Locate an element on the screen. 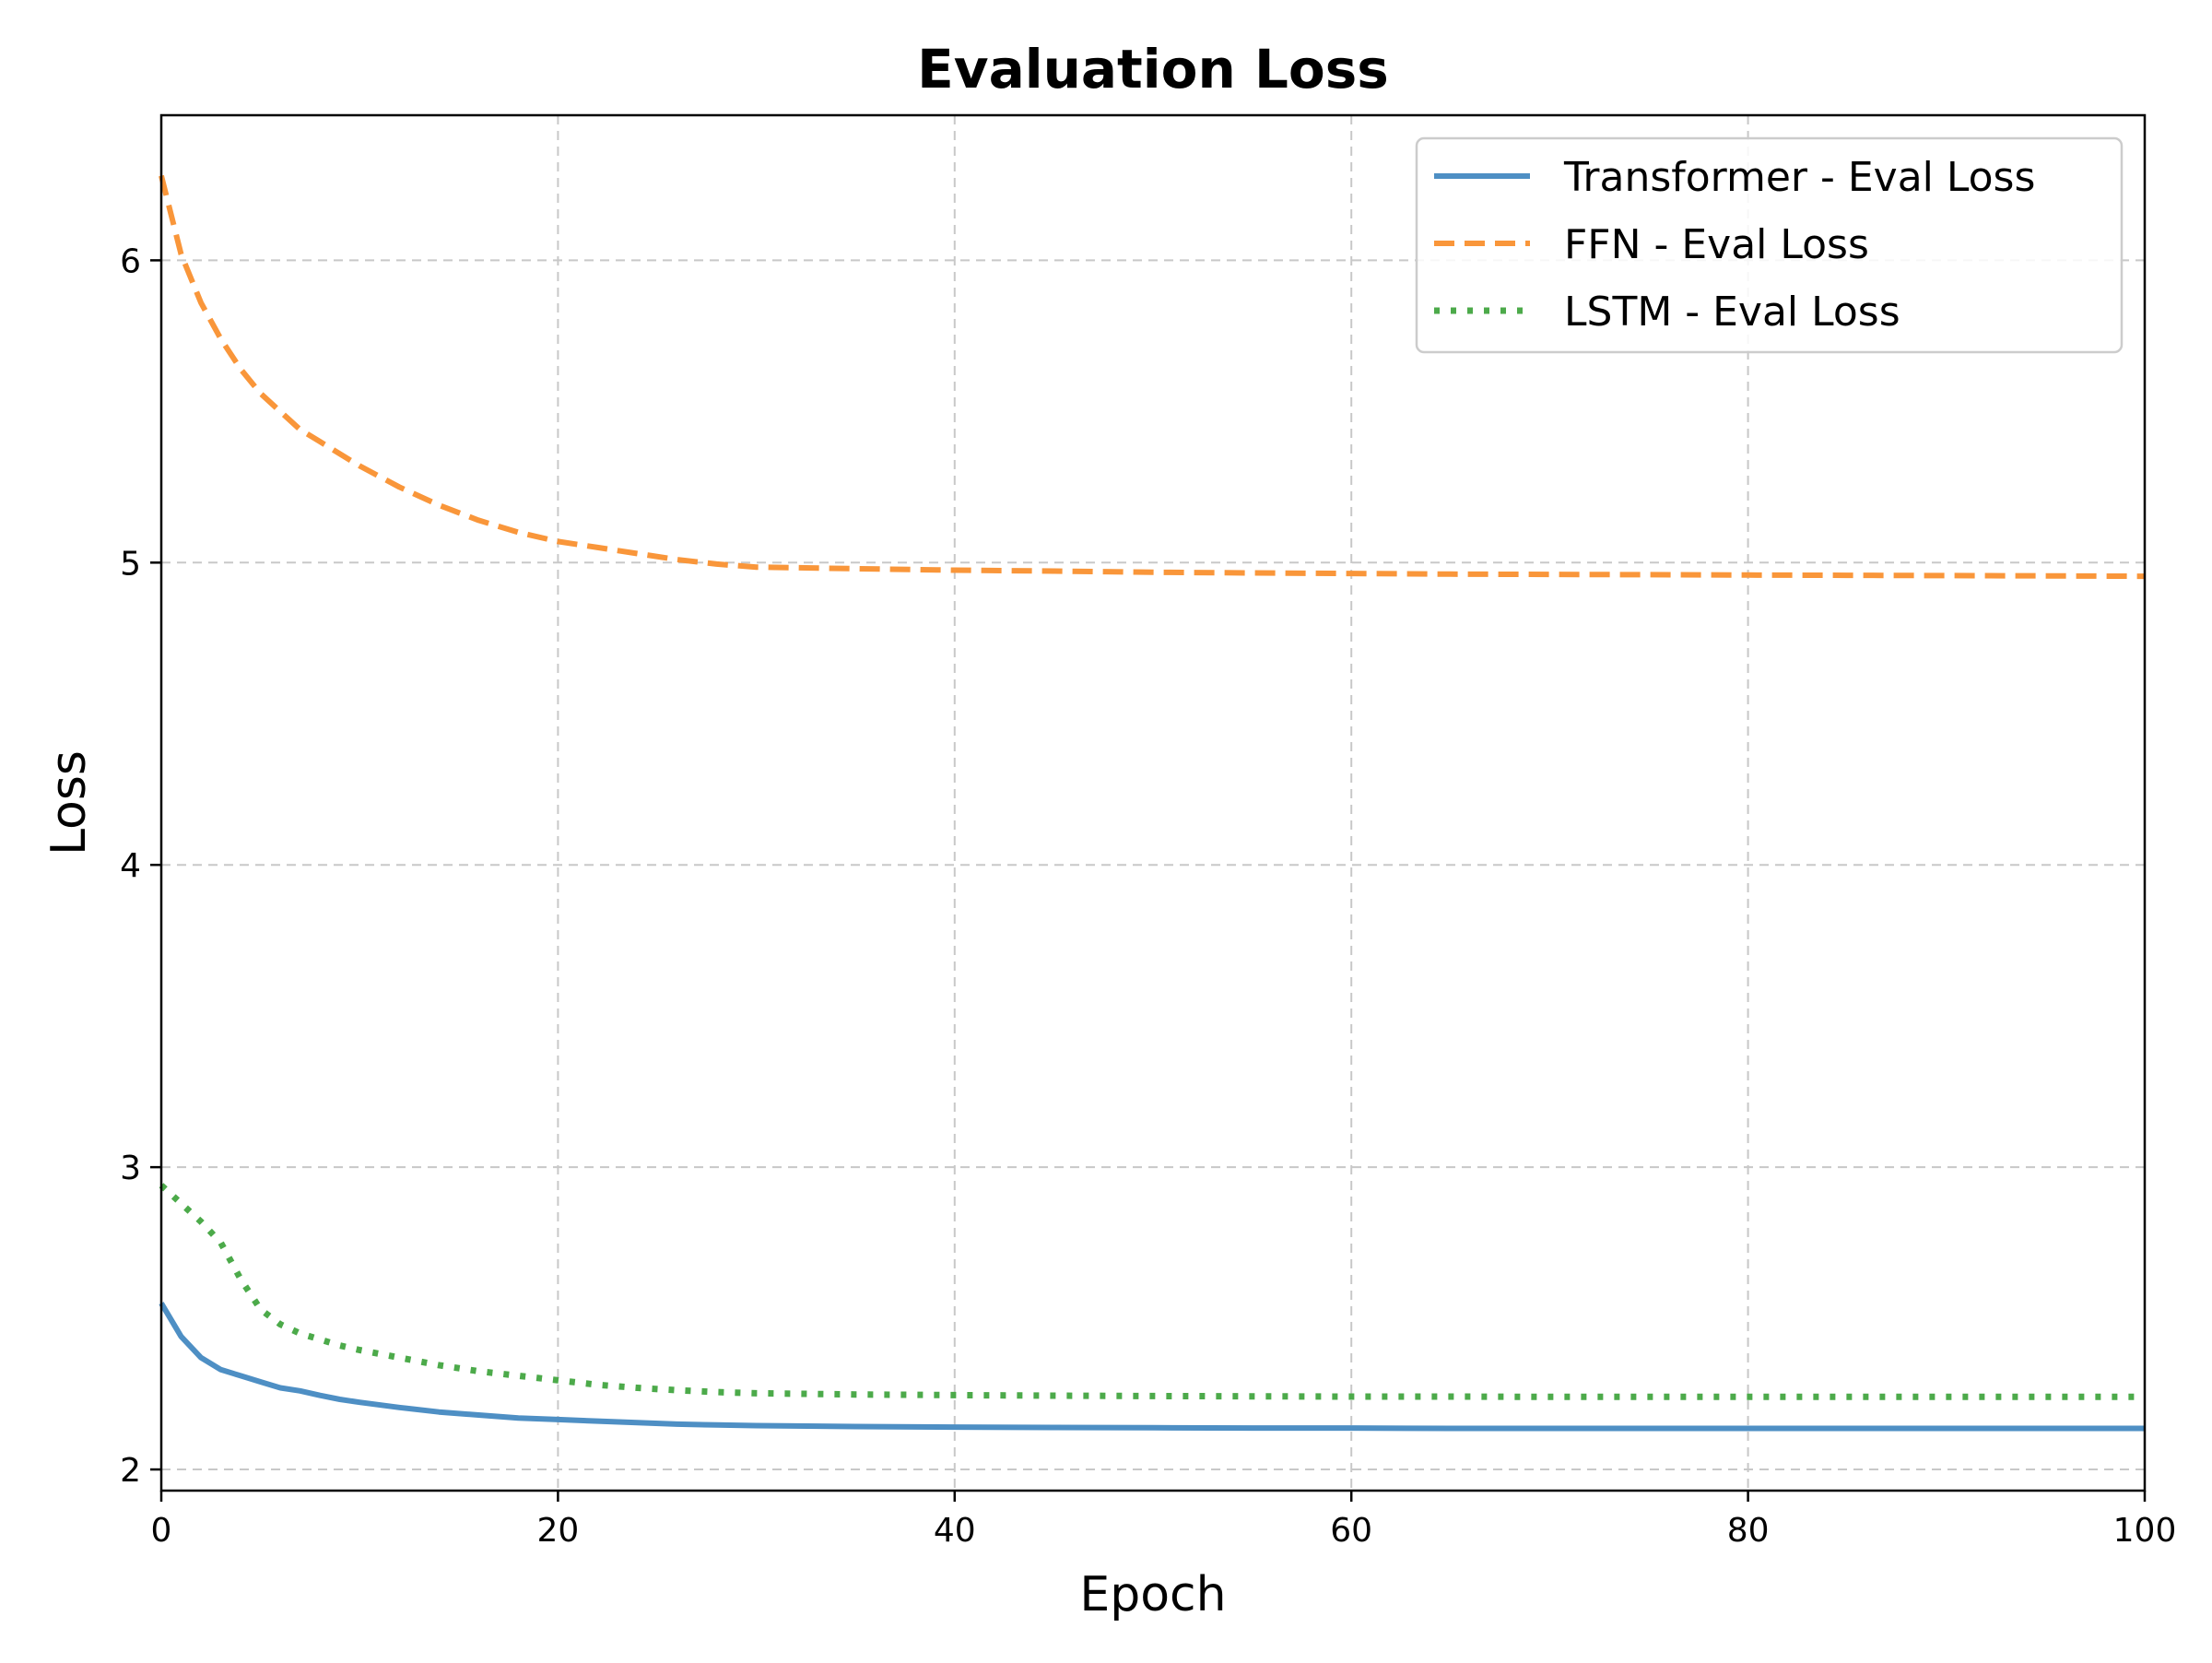 The image size is (2212, 1663). legend-label-transformer: Transformer - Eval Loss is located at coordinates (1799, 177).